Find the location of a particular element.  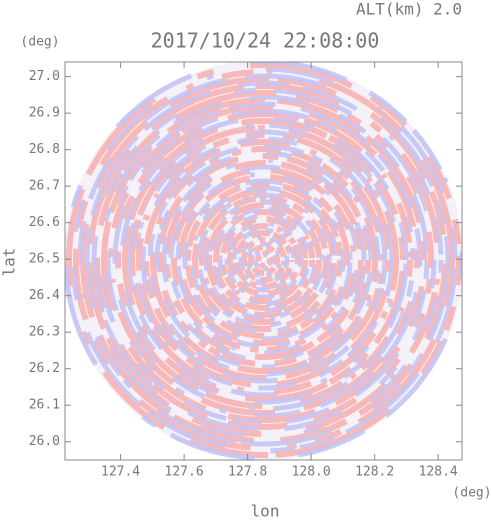

chart-title: 2017/10/24 22:08:00 is located at coordinates (265, 41).